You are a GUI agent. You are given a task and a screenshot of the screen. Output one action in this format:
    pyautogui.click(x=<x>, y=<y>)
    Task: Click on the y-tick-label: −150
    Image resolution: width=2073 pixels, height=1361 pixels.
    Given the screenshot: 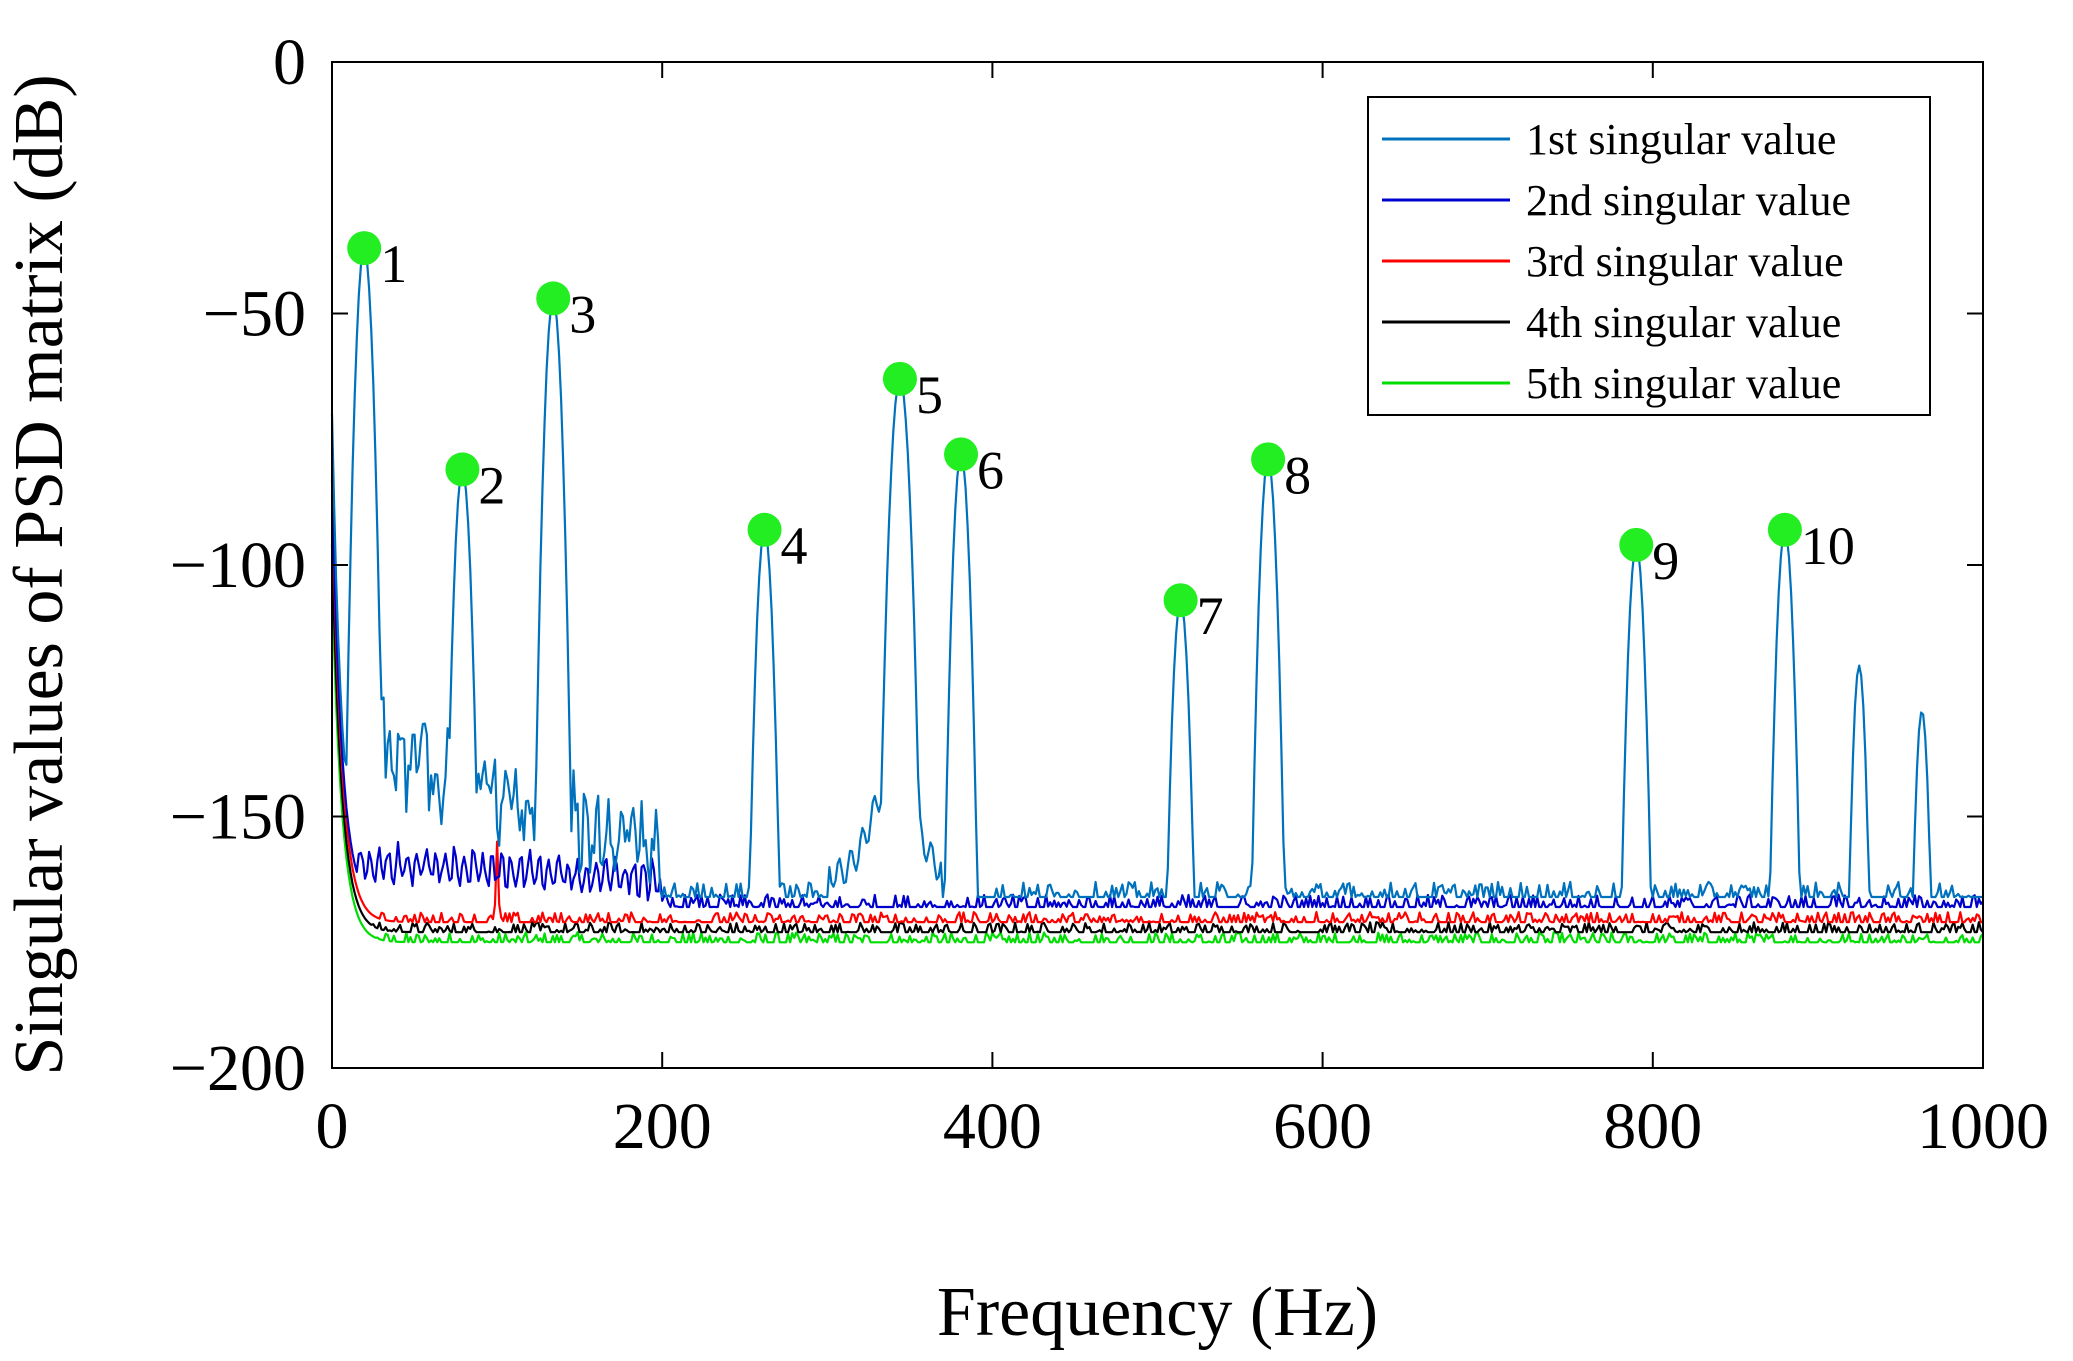 What is the action you would take?
    pyautogui.click(x=238, y=817)
    